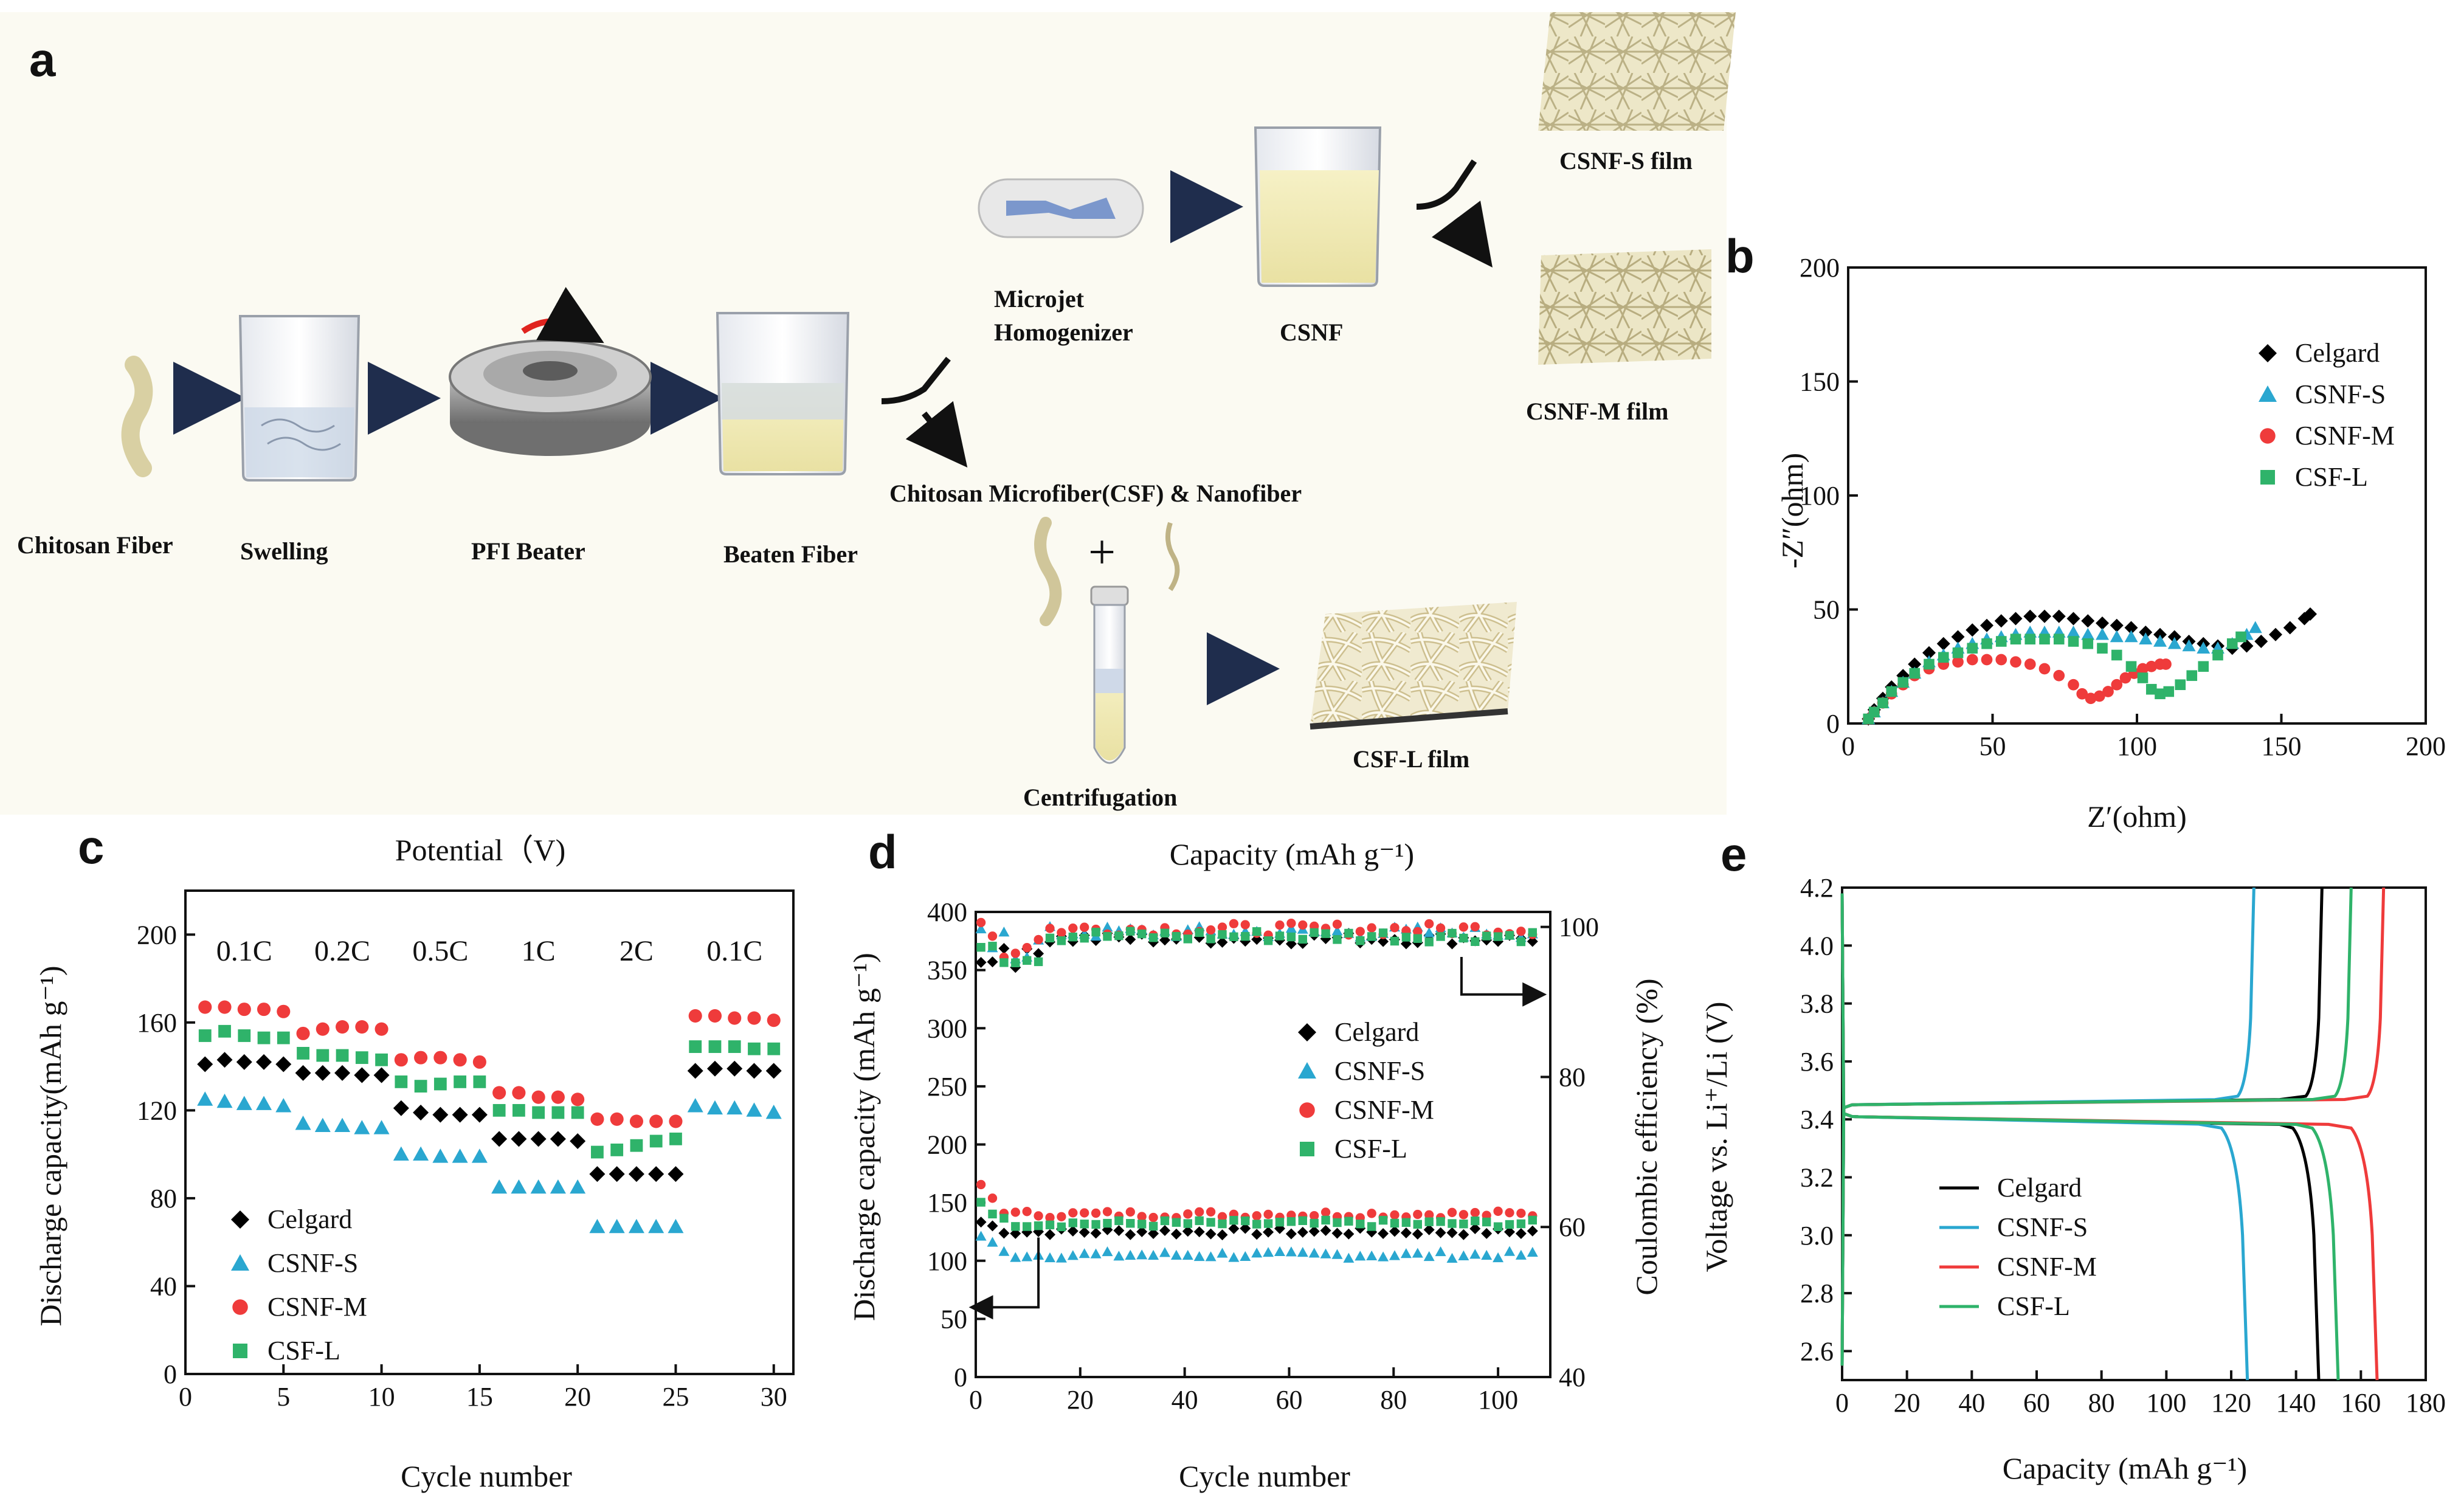 This screenshot has height=1512, width=2461. What do you see at coordinates (1572, 1077) in the screenshot?
I see `d-y2tick-label: 80` at bounding box center [1572, 1077].